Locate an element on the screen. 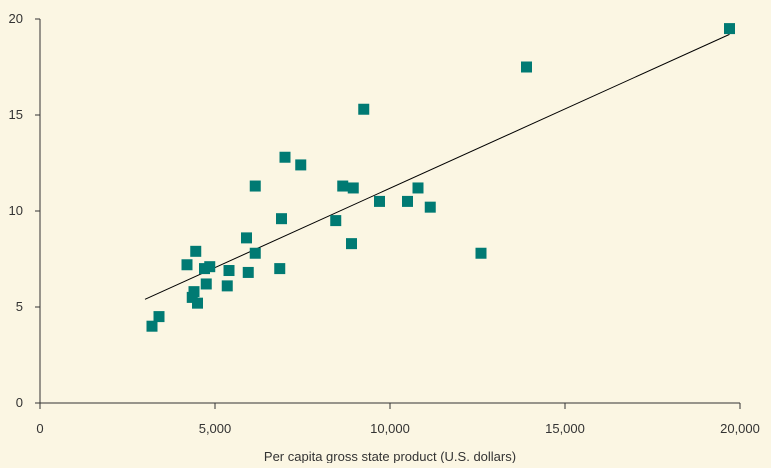  x-tick-label: 5,000 is located at coordinates (215, 428).